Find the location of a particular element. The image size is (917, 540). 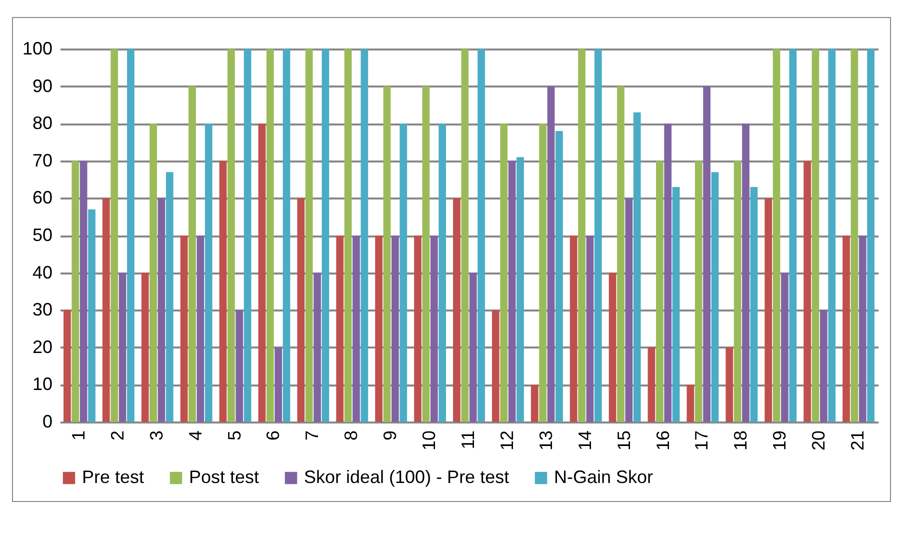

x-tick-label: 8 is located at coordinates (351, 435).